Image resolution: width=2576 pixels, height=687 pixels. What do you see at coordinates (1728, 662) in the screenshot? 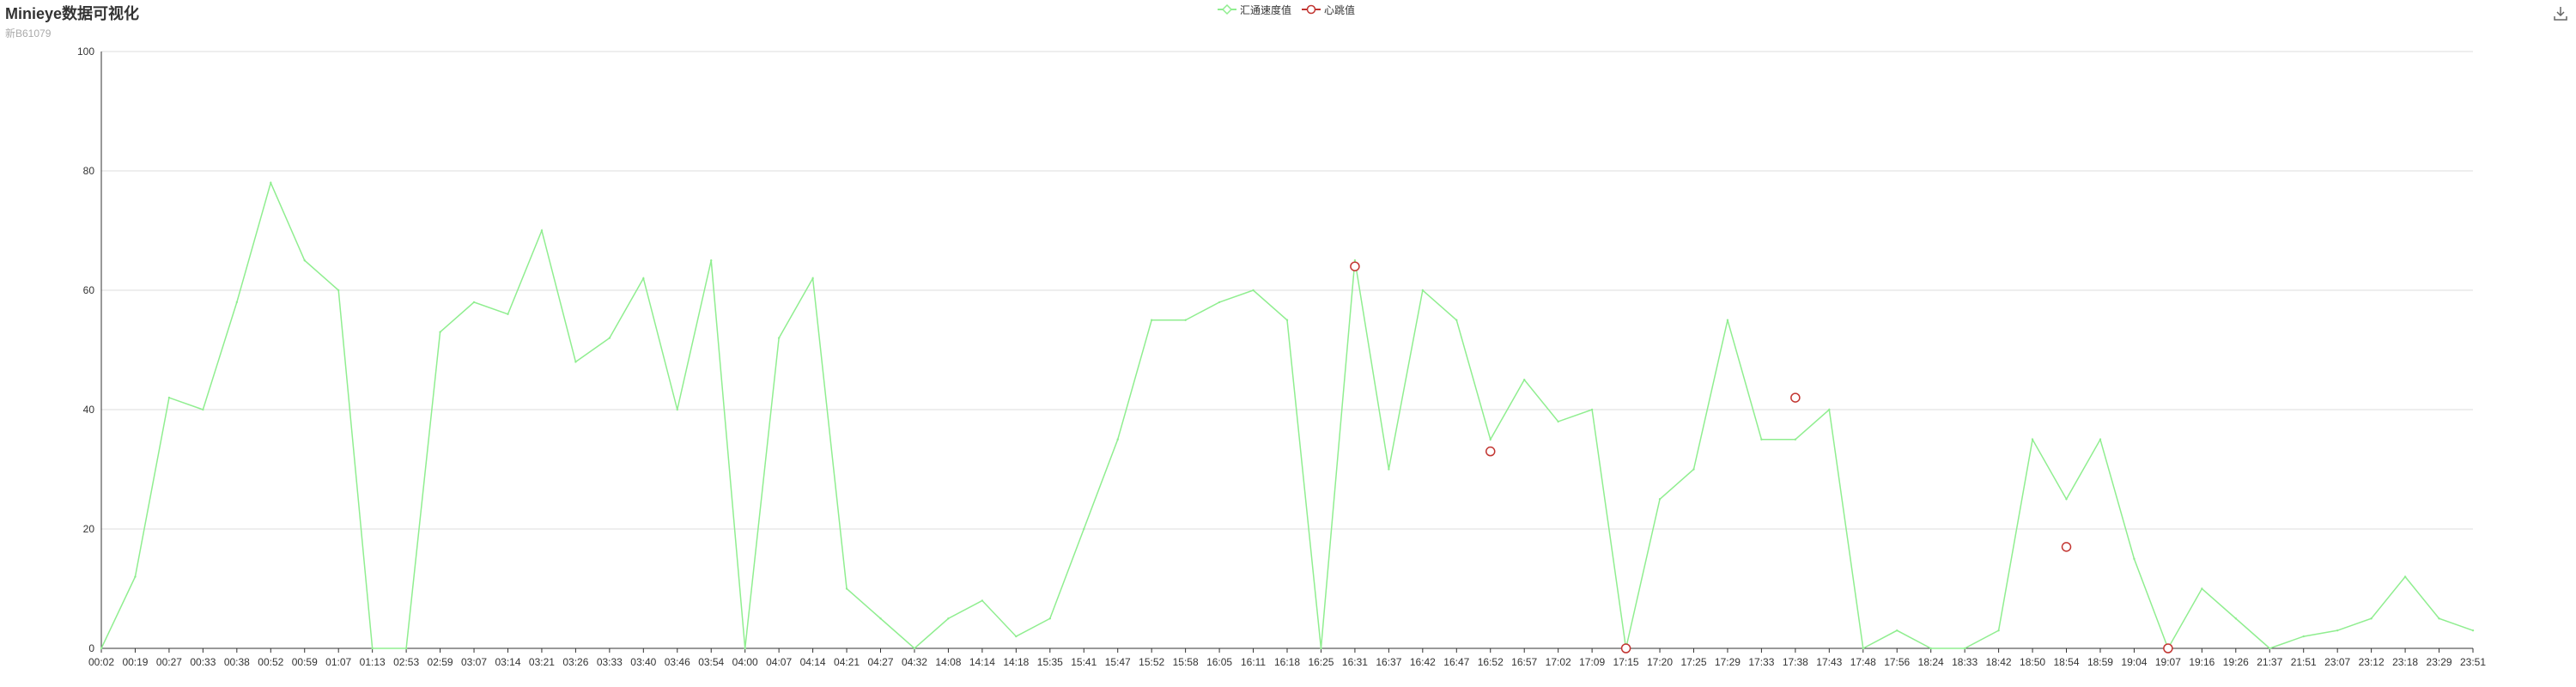
I see `x-tick-label: 17:29` at bounding box center [1728, 662].